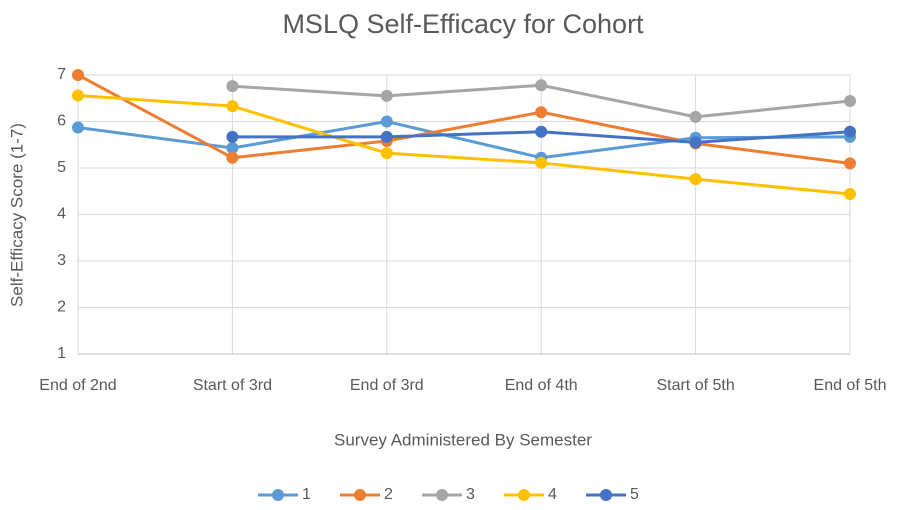 This screenshot has height=510, width=902. Describe the element at coordinates (61, 353) in the screenshot. I see `y-tick-label: 1` at that location.